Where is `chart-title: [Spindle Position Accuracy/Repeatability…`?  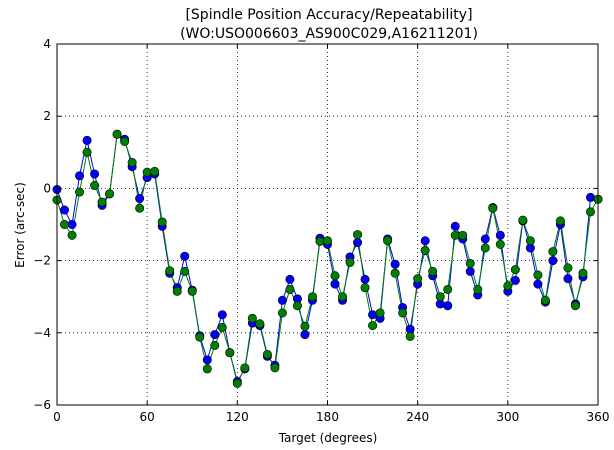
chart-title: [Spindle Position Accuracy/Repeatability… is located at coordinates (328, 15).